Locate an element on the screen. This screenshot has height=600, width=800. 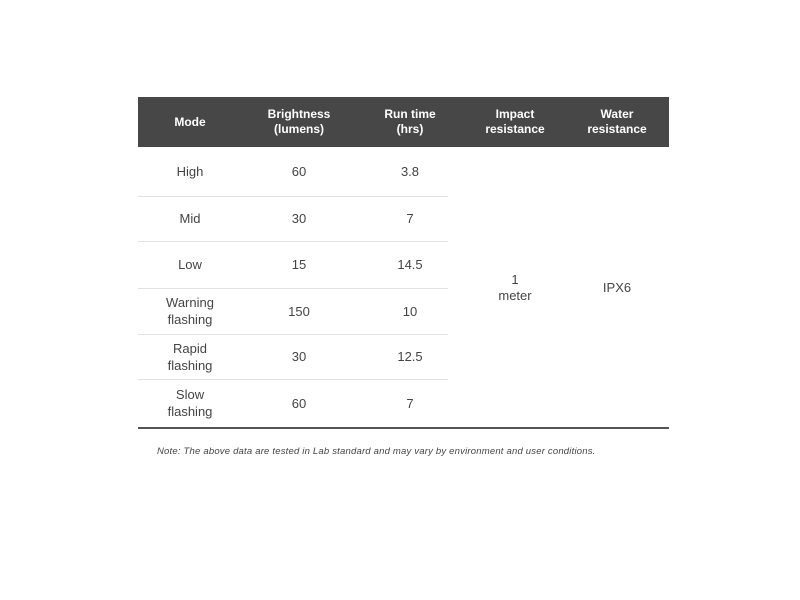
brightness-cell: 150 is located at coordinates (299, 311).